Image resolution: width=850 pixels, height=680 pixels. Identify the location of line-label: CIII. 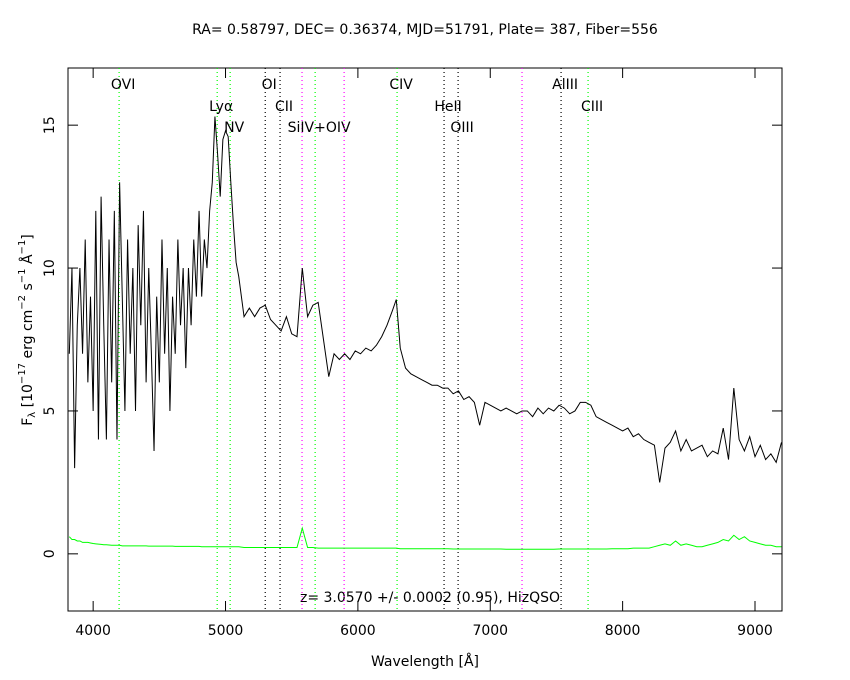
(592, 107).